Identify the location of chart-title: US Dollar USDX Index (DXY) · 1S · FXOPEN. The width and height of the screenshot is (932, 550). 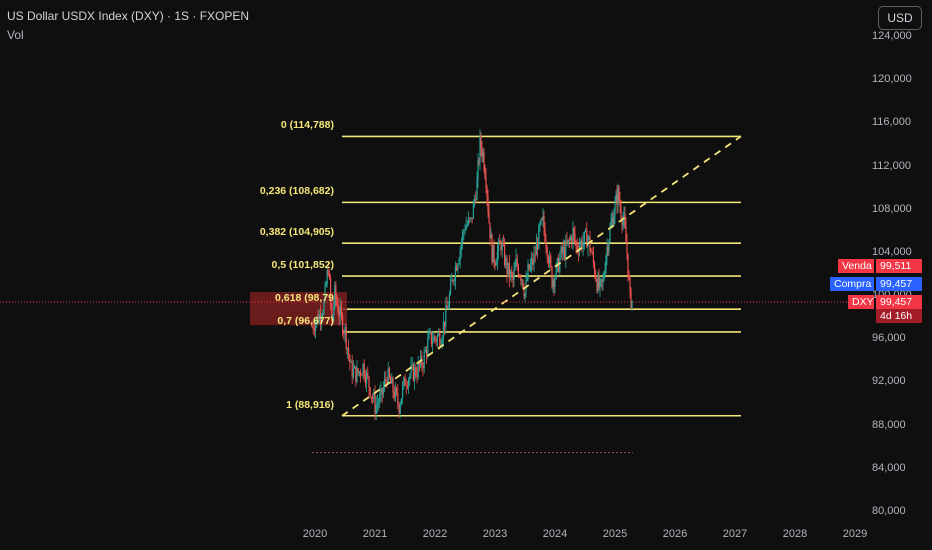
(128, 16).